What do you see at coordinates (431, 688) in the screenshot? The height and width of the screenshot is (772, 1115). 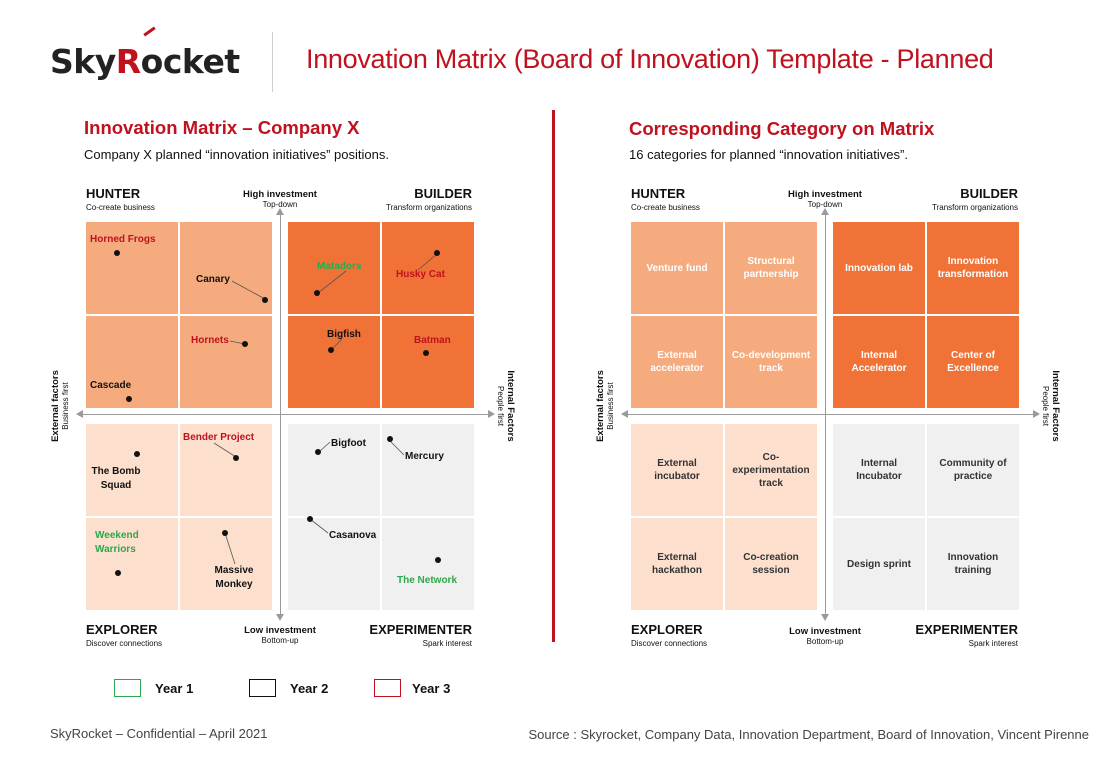 I see `legend-label-year-3: Year 3` at bounding box center [431, 688].